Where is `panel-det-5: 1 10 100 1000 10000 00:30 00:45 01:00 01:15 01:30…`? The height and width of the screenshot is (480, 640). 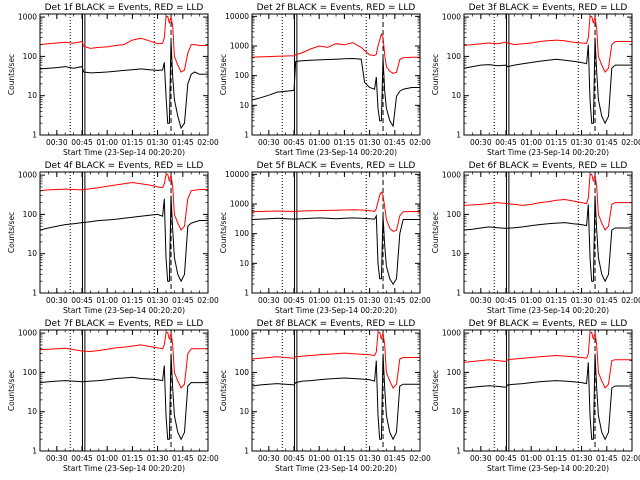
panel-det-5: 1 10 100 1000 10000 00:30 00:45 01:00 01:15 01:30… is located at coordinates (325, 238).